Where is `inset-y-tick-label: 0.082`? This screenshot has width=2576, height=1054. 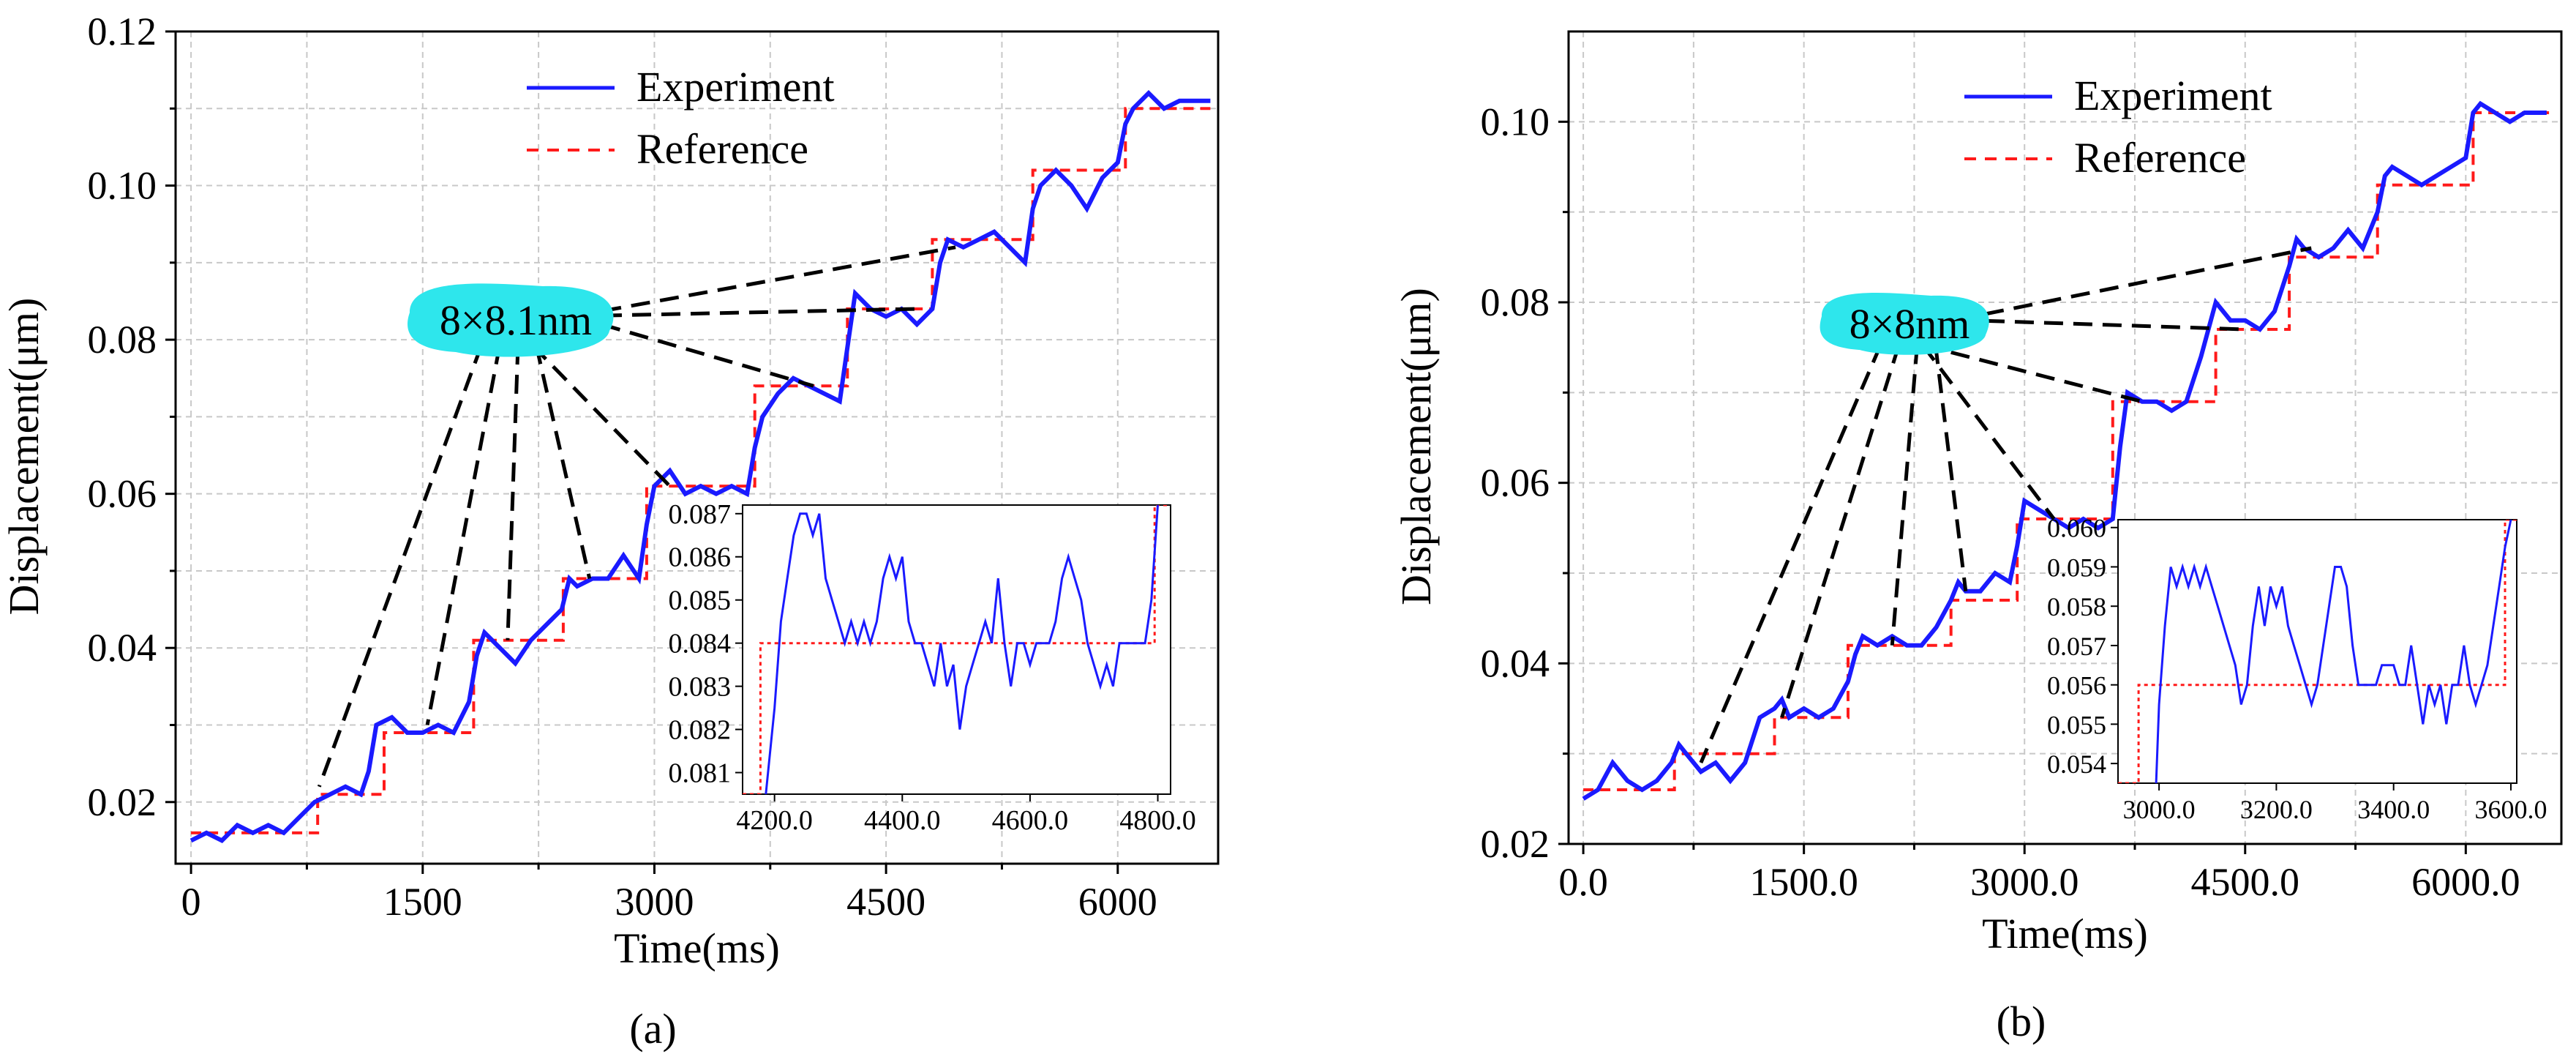 inset-y-tick-label: 0.082 is located at coordinates (700, 730).